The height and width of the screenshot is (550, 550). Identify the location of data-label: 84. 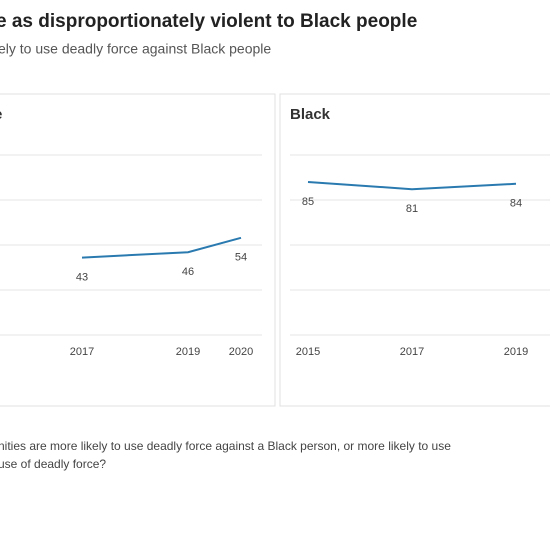
(516, 204).